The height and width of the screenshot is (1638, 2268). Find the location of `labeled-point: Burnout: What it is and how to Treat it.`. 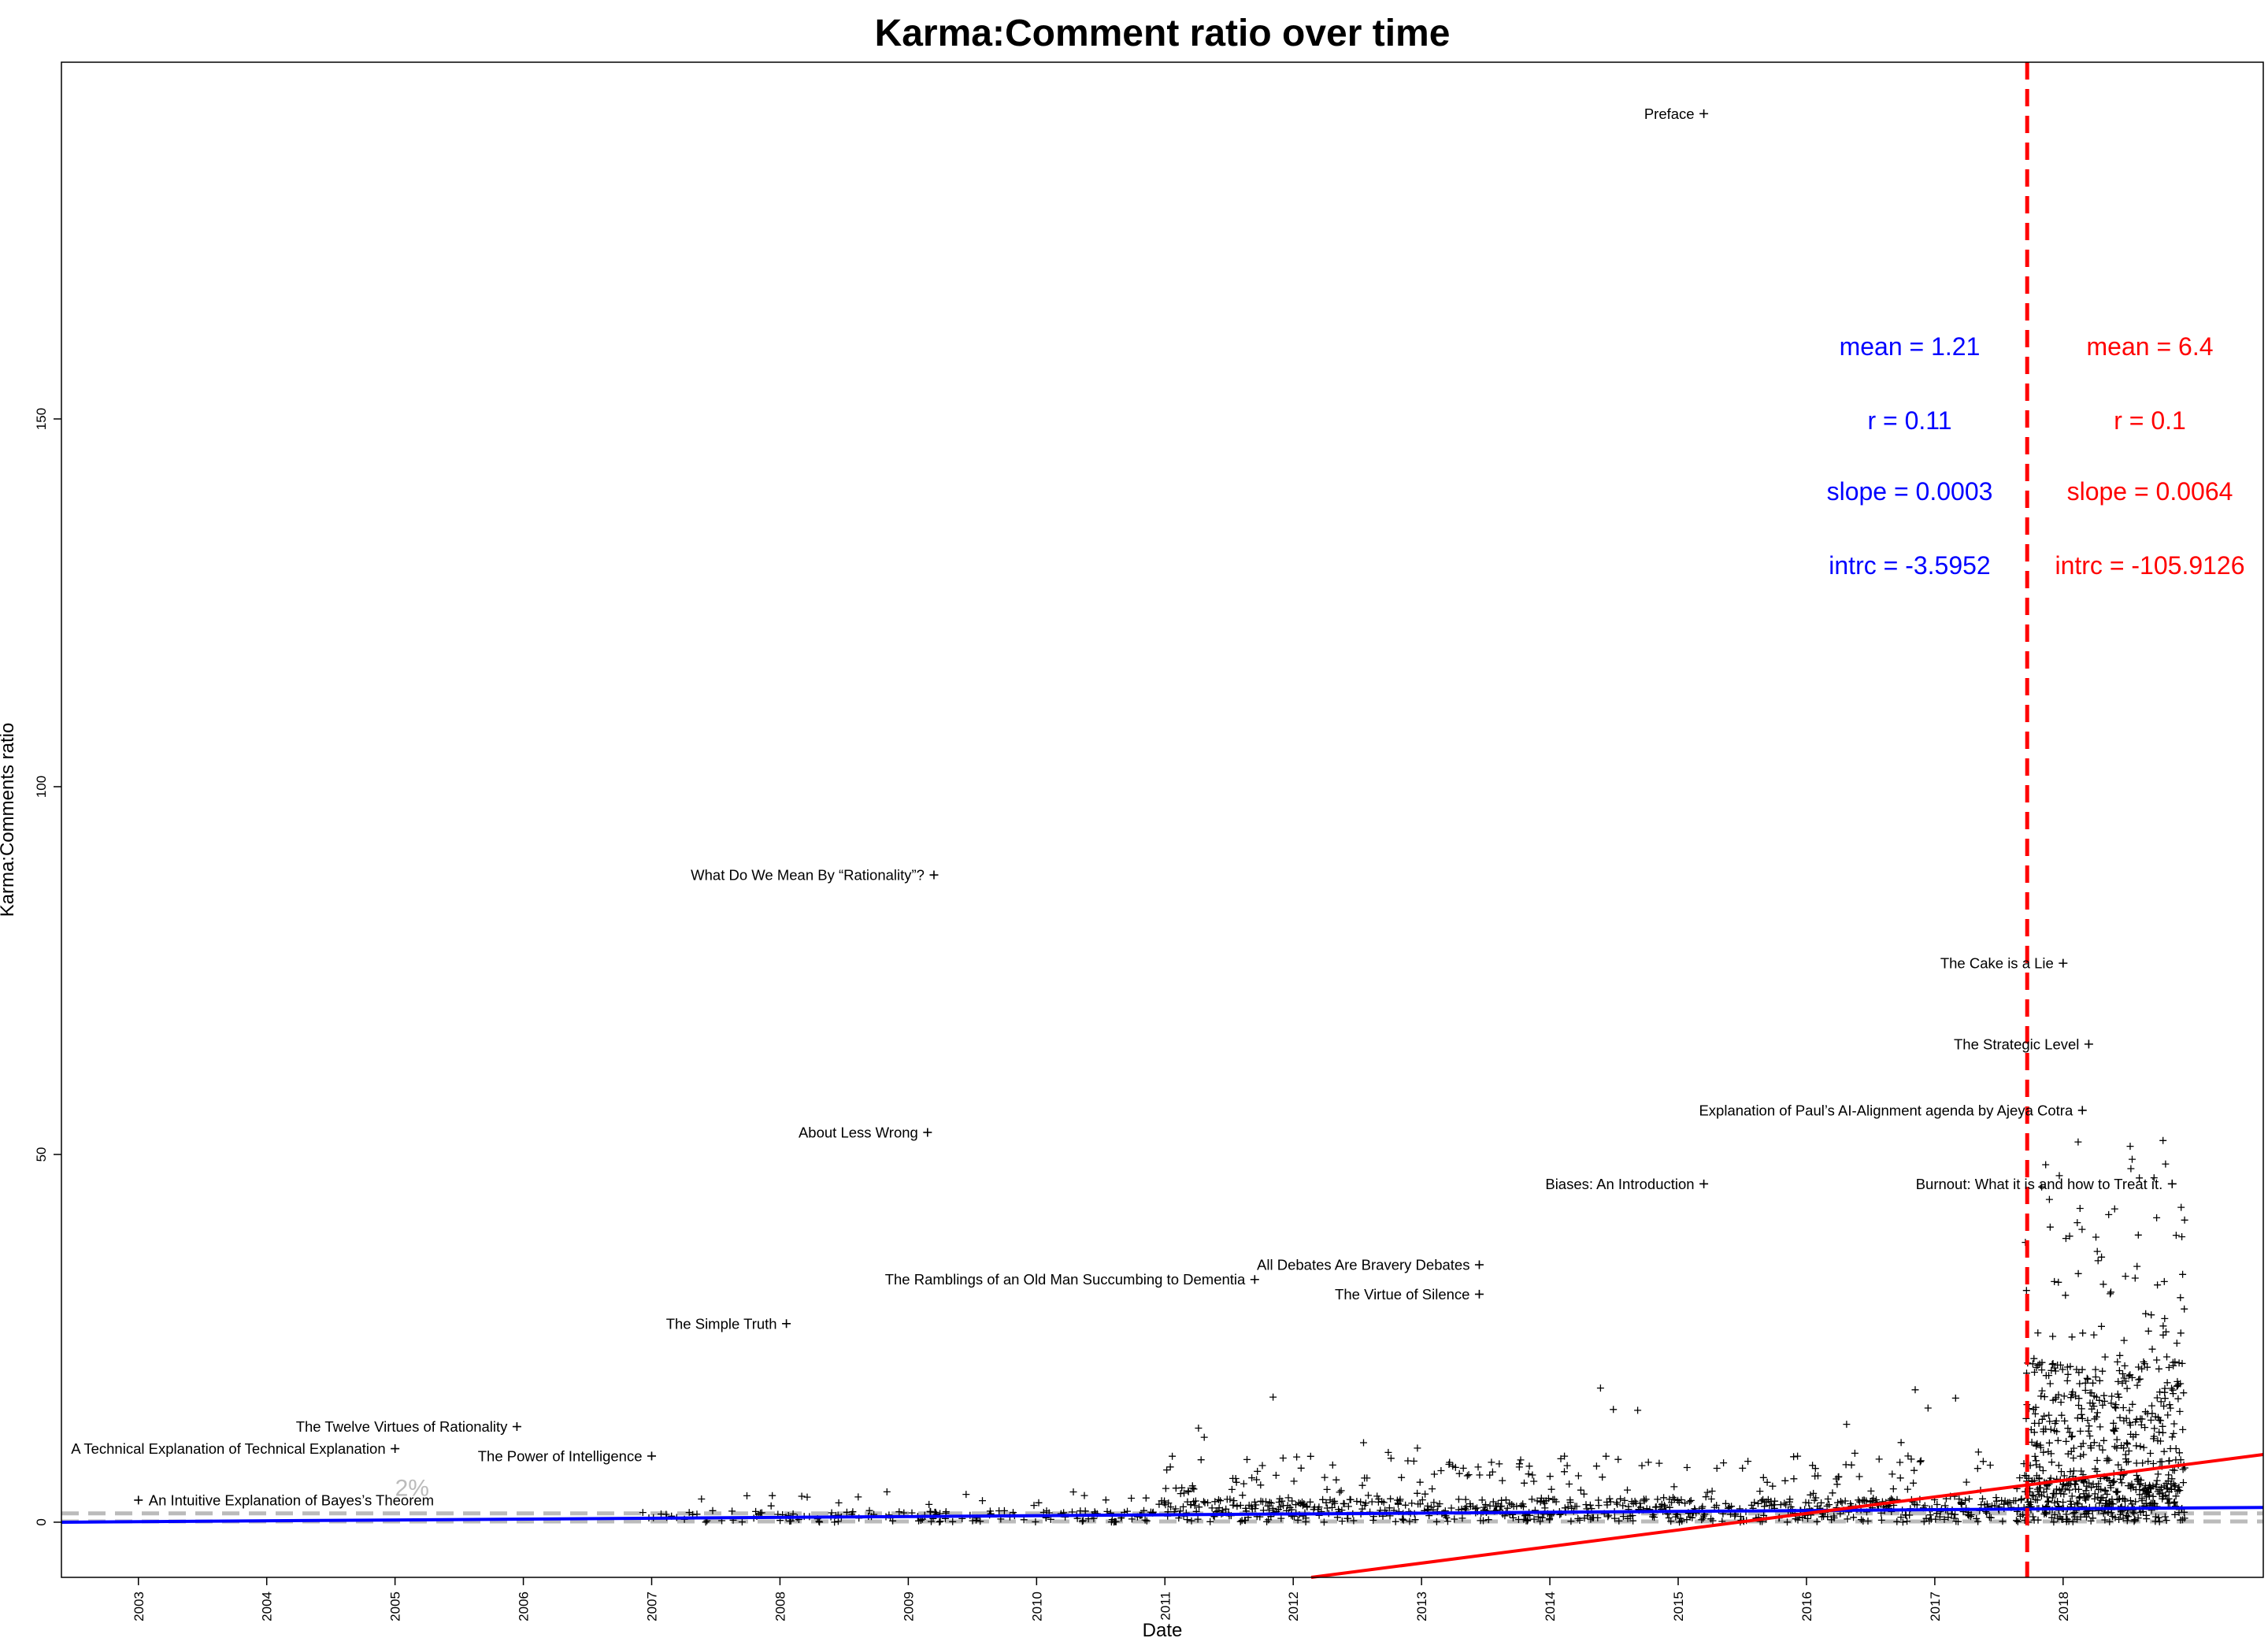

labeled-point: Burnout: What it is and how to Treat it. is located at coordinates (2046, 1184).